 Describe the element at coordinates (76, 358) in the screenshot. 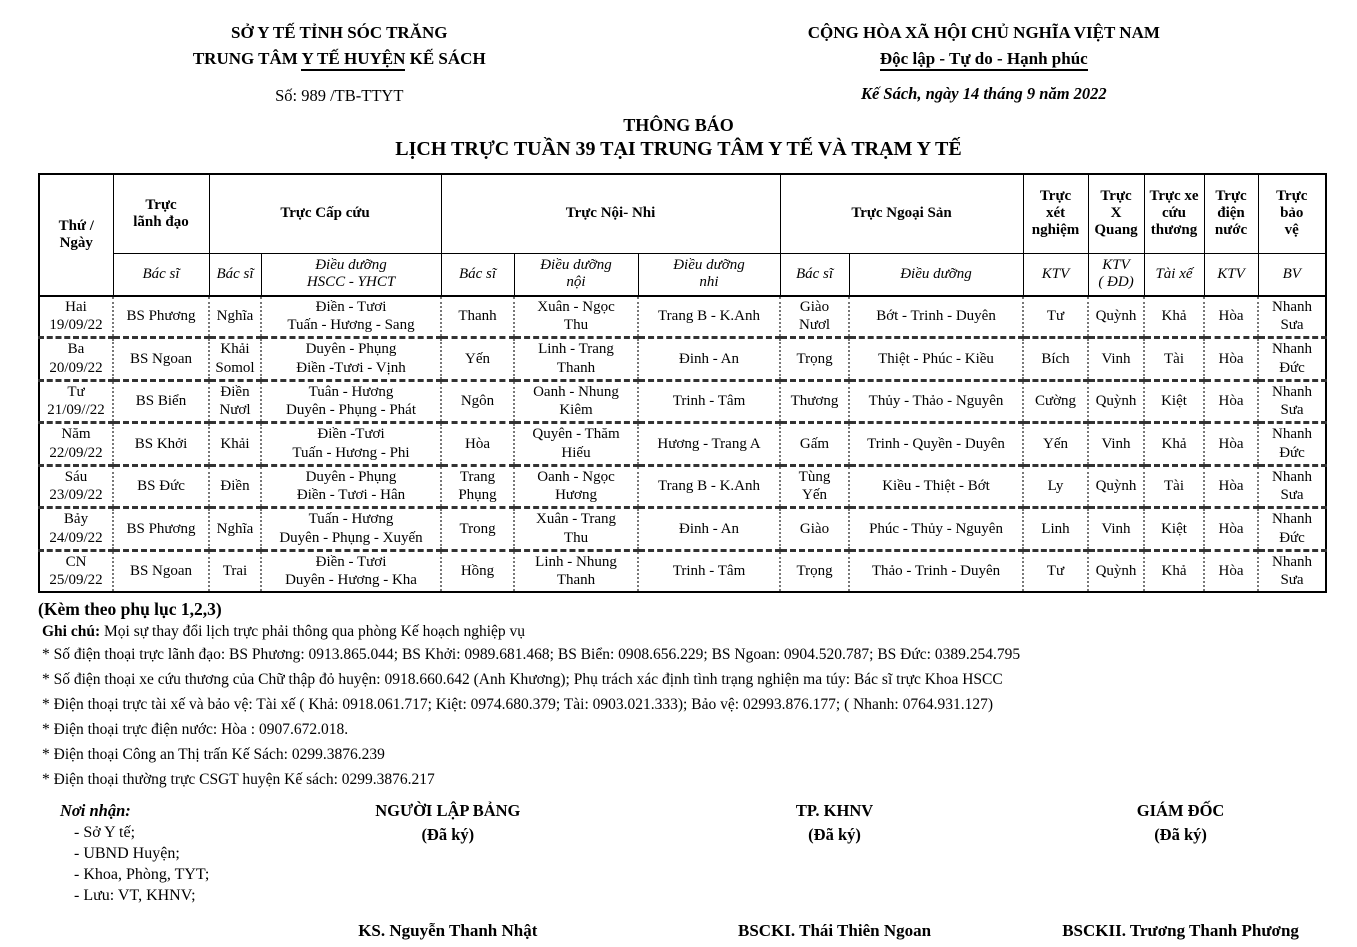

I see `cell-day: Ba 20/09/22` at that location.